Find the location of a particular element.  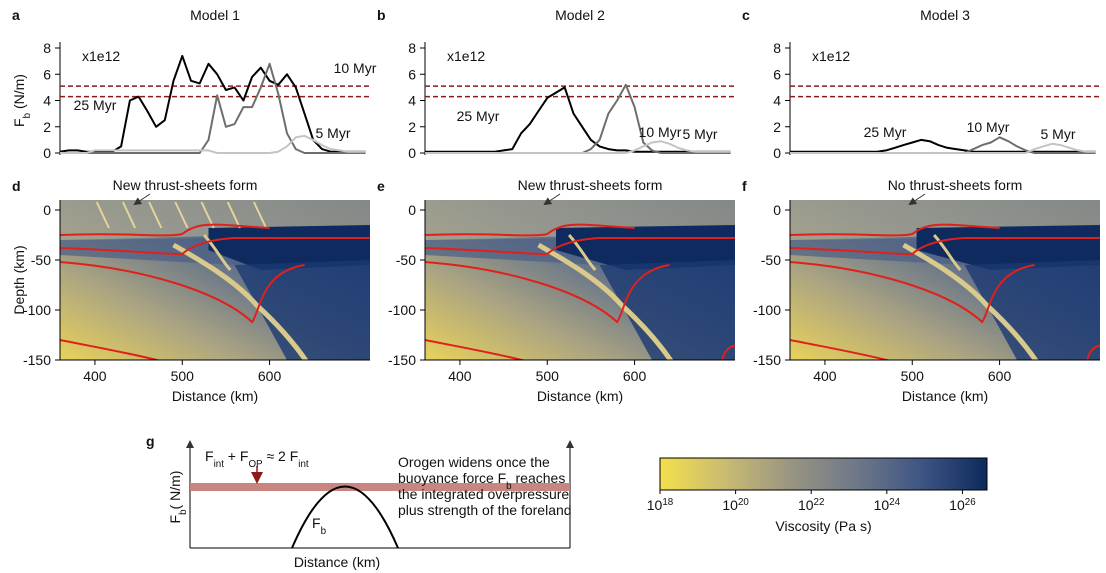

colorbar-tick-label-part: 22 is located at coordinates (819, 502).